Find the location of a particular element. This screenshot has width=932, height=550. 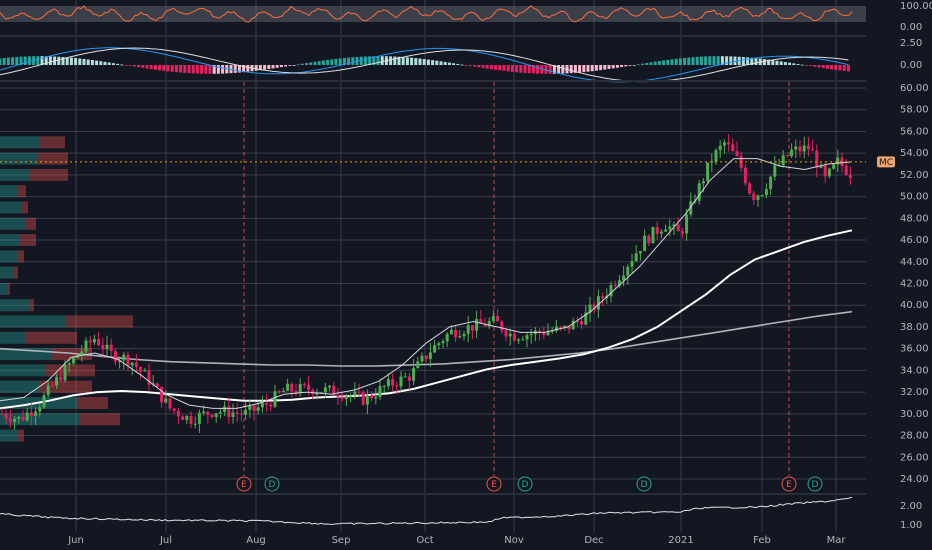

mc-label-text: MC is located at coordinates (886, 163).